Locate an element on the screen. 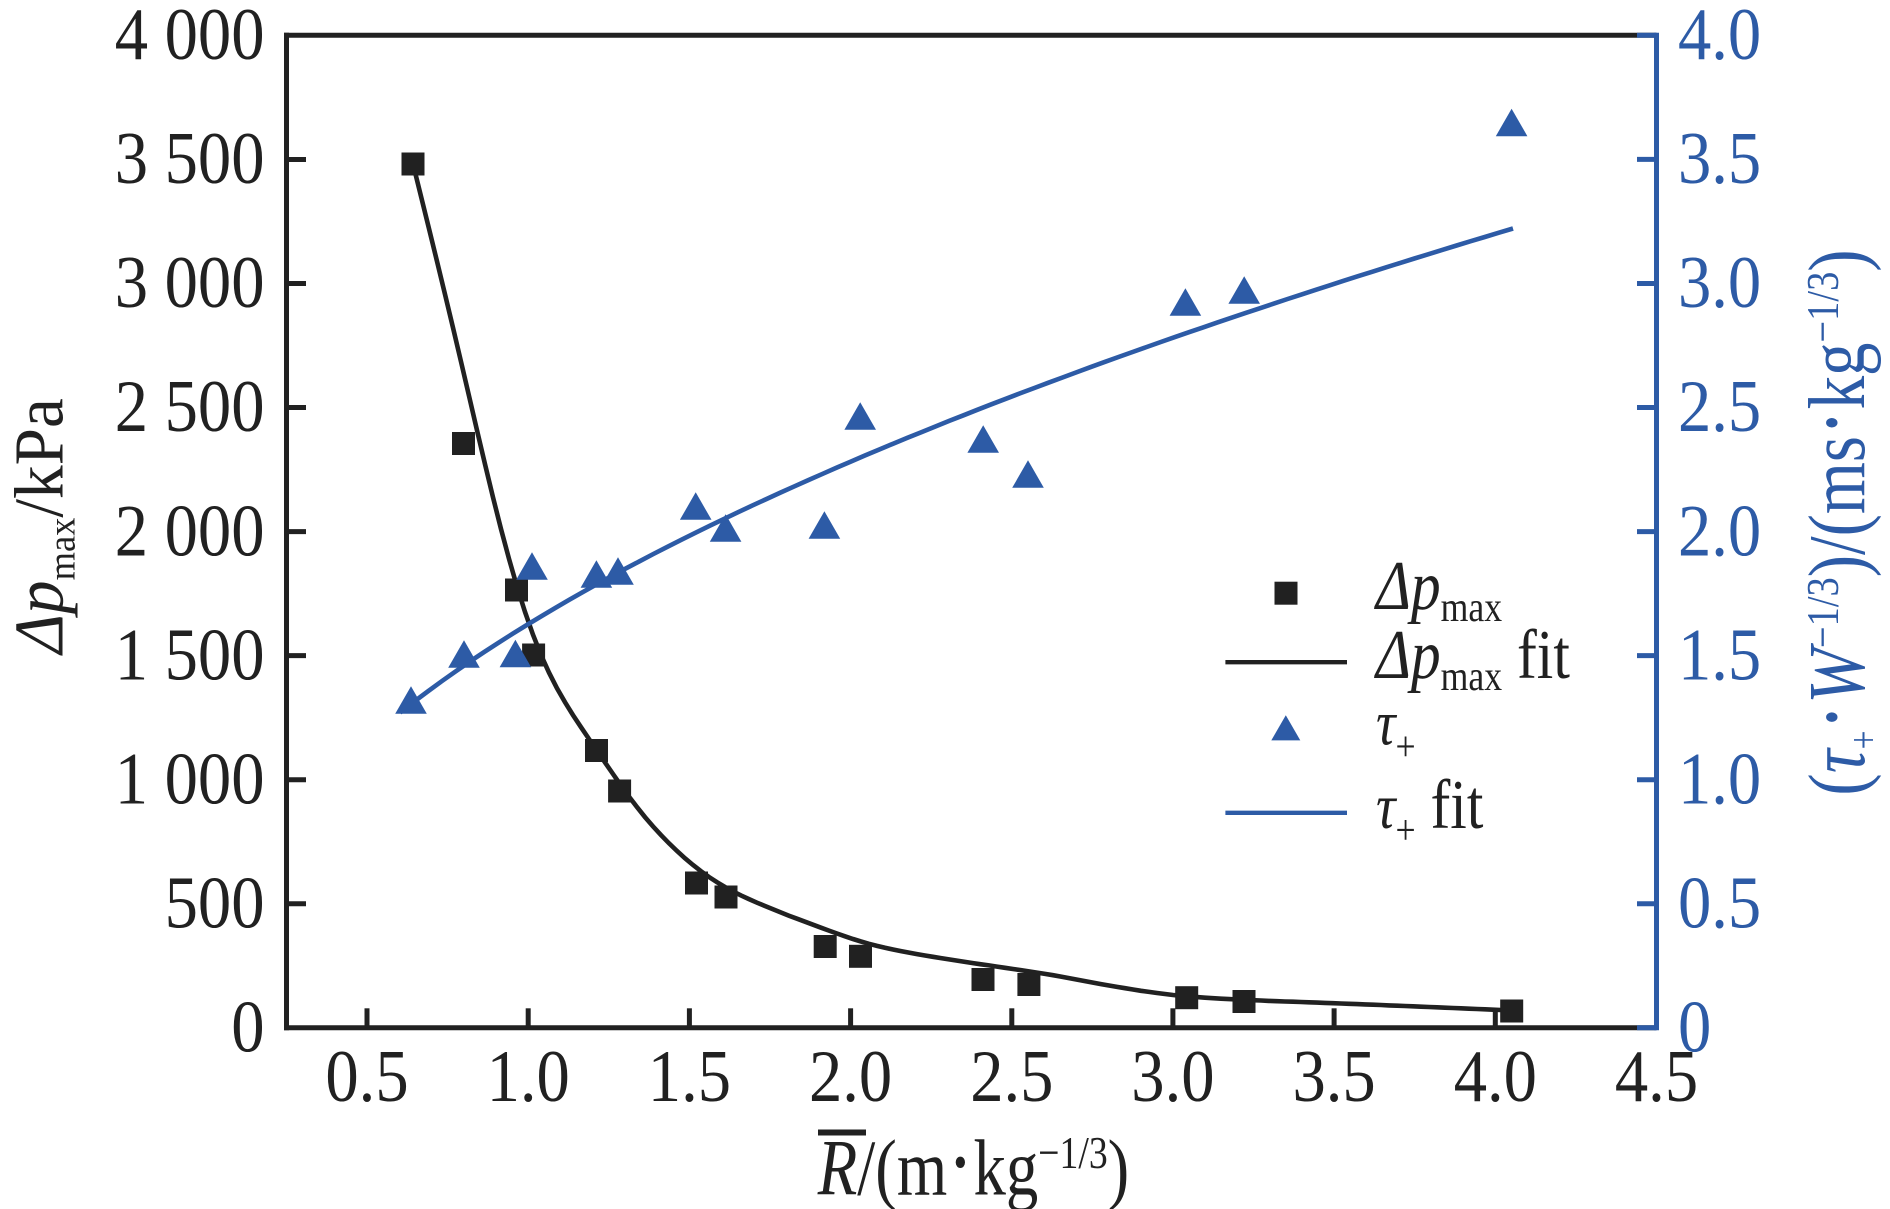 The height and width of the screenshot is (1209, 1890). svg-text: 500 is located at coordinates (215, 903).